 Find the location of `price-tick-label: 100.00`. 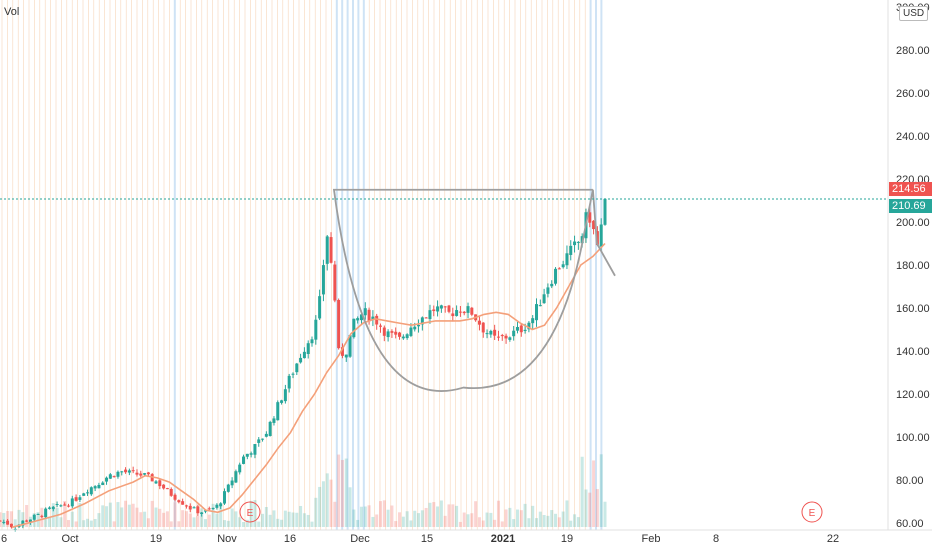

price-tick-label: 100.00 is located at coordinates (913, 438).